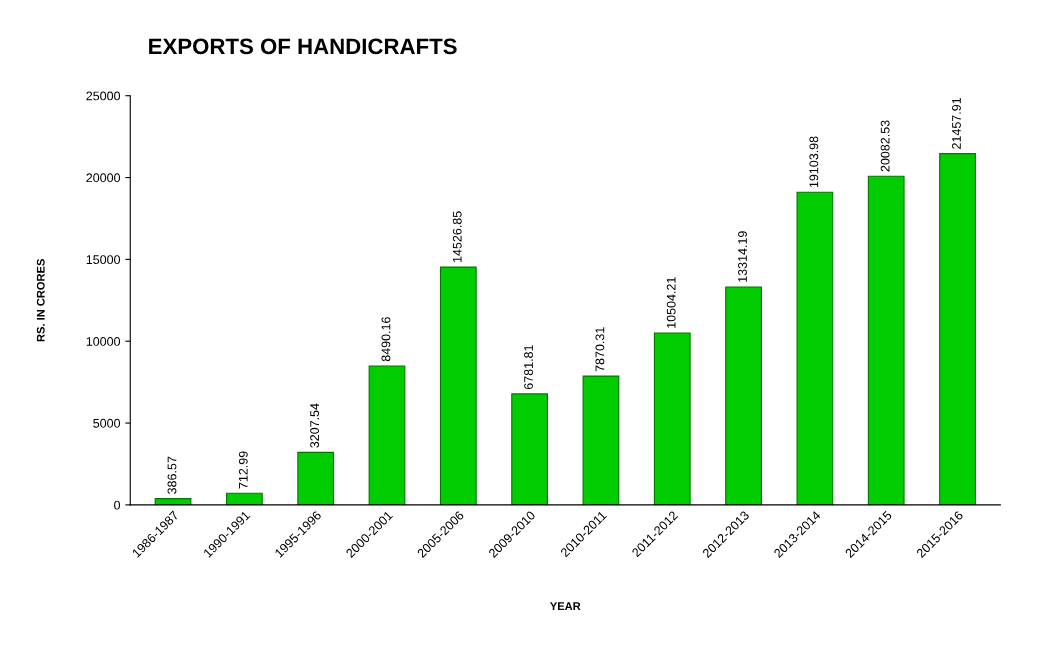 The height and width of the screenshot is (660, 1042). Describe the element at coordinates (103, 260) in the screenshot. I see `y-tick-label: 15000` at that location.